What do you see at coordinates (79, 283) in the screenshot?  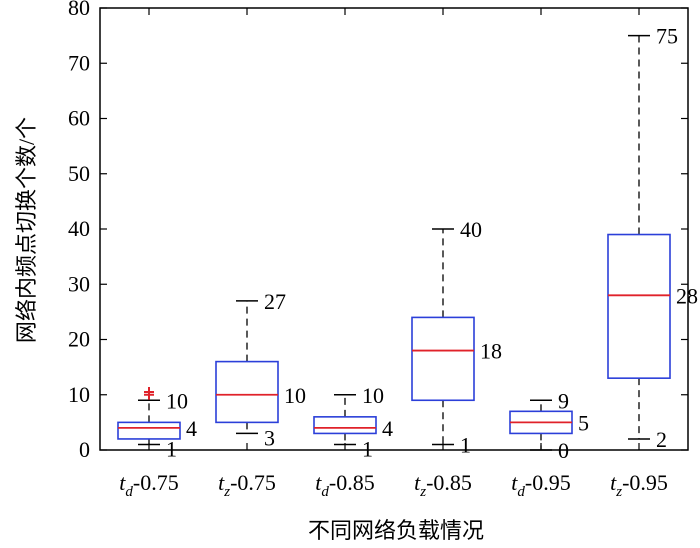 I see `y-tick-label: 30` at bounding box center [79, 283].